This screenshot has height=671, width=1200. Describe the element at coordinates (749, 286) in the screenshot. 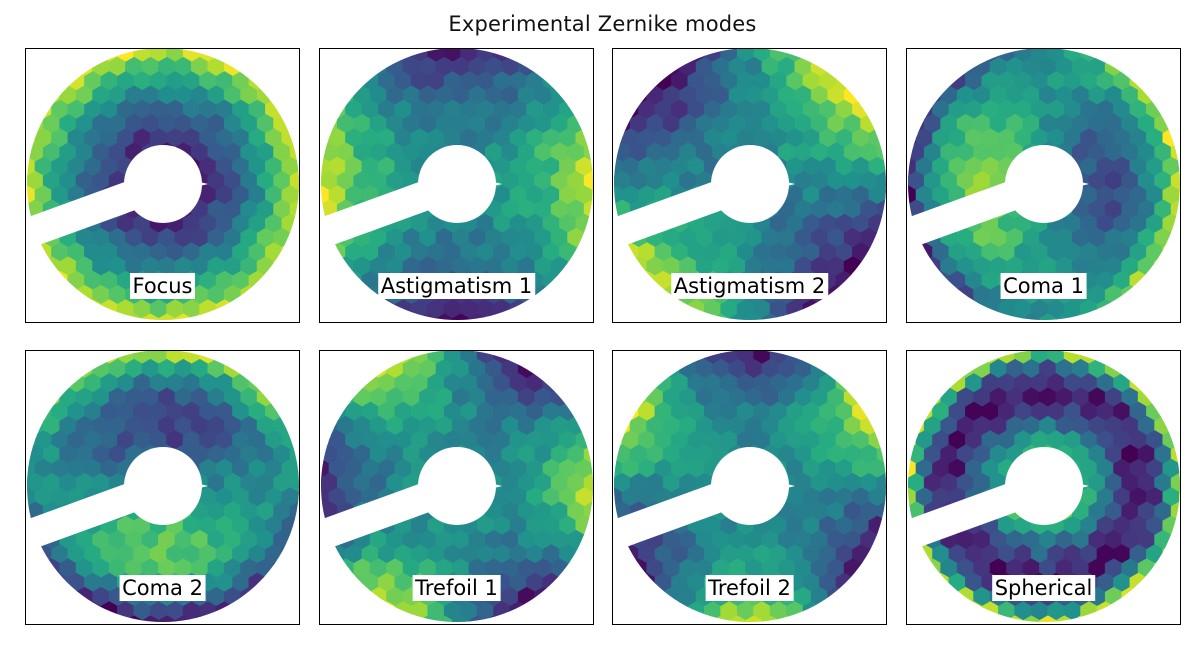

I see `panel-label: Astigmatism 2` at that location.